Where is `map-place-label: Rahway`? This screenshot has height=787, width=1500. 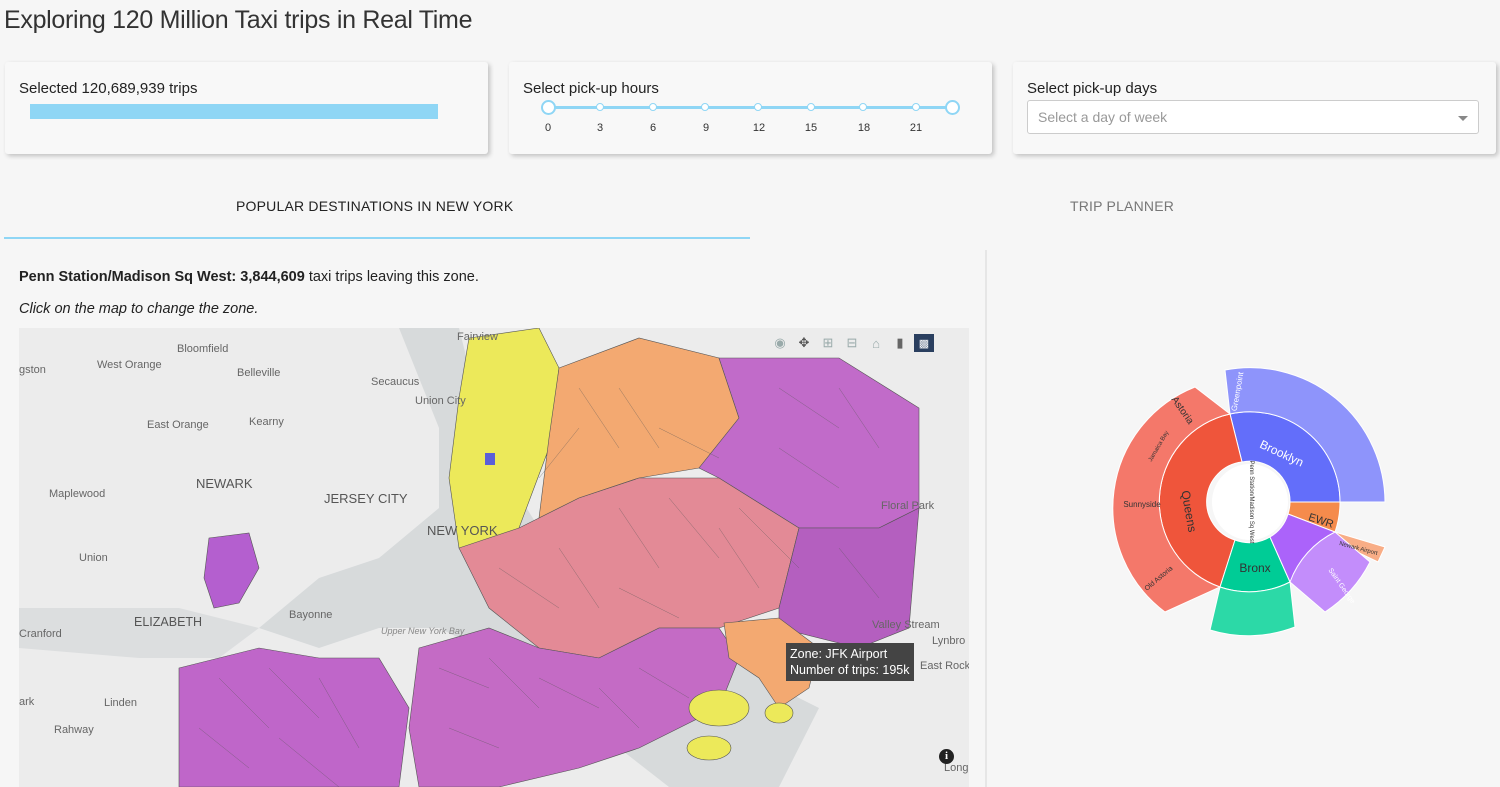 map-place-label: Rahway is located at coordinates (74, 730).